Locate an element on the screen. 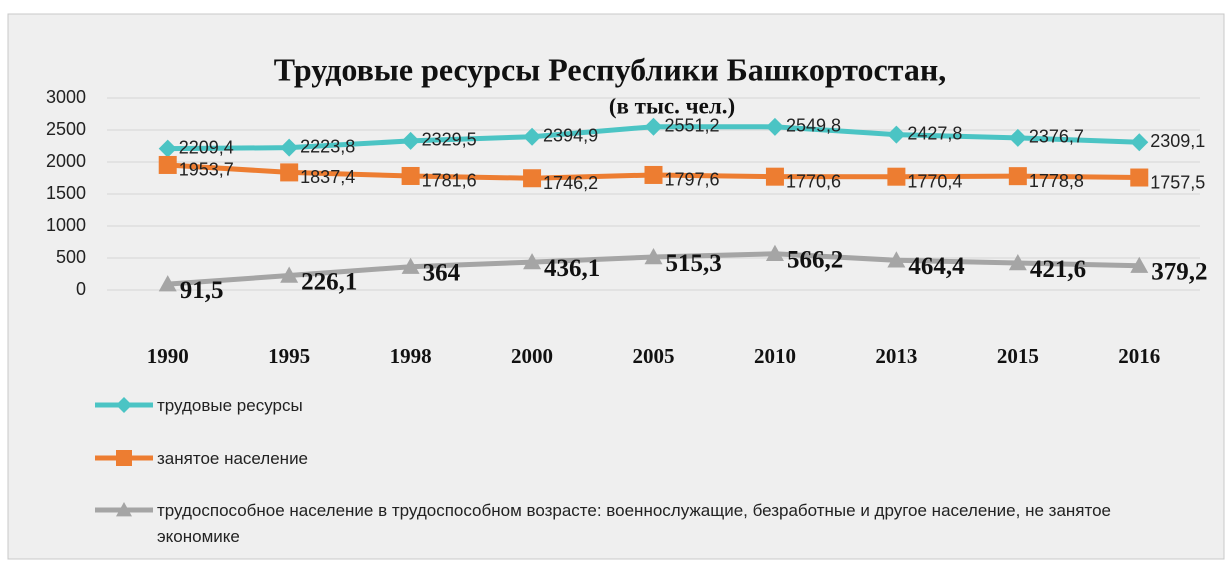  data-label: 1837,4 is located at coordinates (327, 177).